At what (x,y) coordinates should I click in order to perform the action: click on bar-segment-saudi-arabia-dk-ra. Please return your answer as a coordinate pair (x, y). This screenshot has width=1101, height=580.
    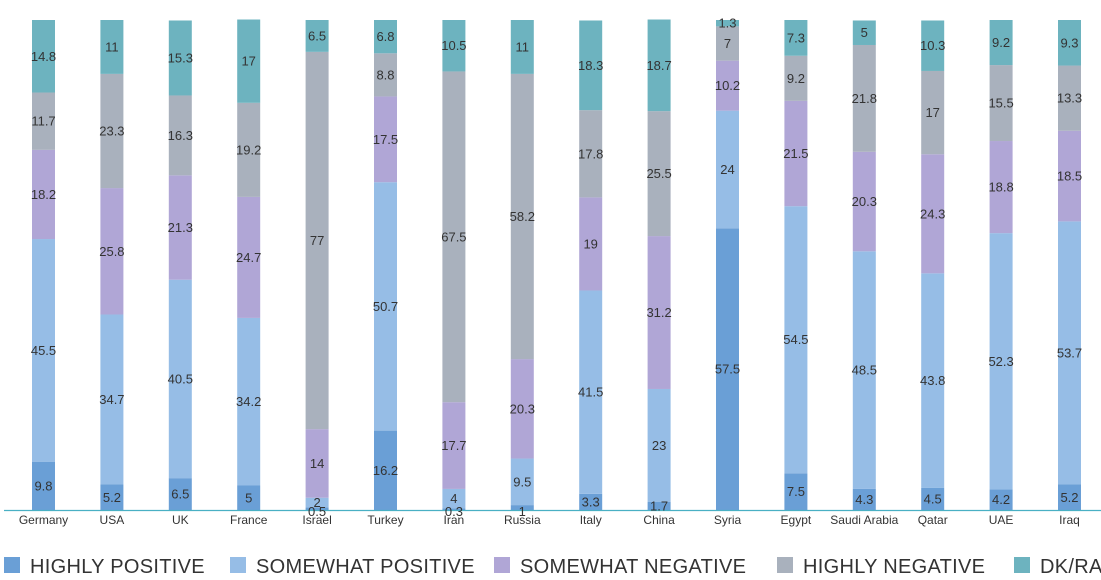
    Looking at the image, I should click on (864, 32).